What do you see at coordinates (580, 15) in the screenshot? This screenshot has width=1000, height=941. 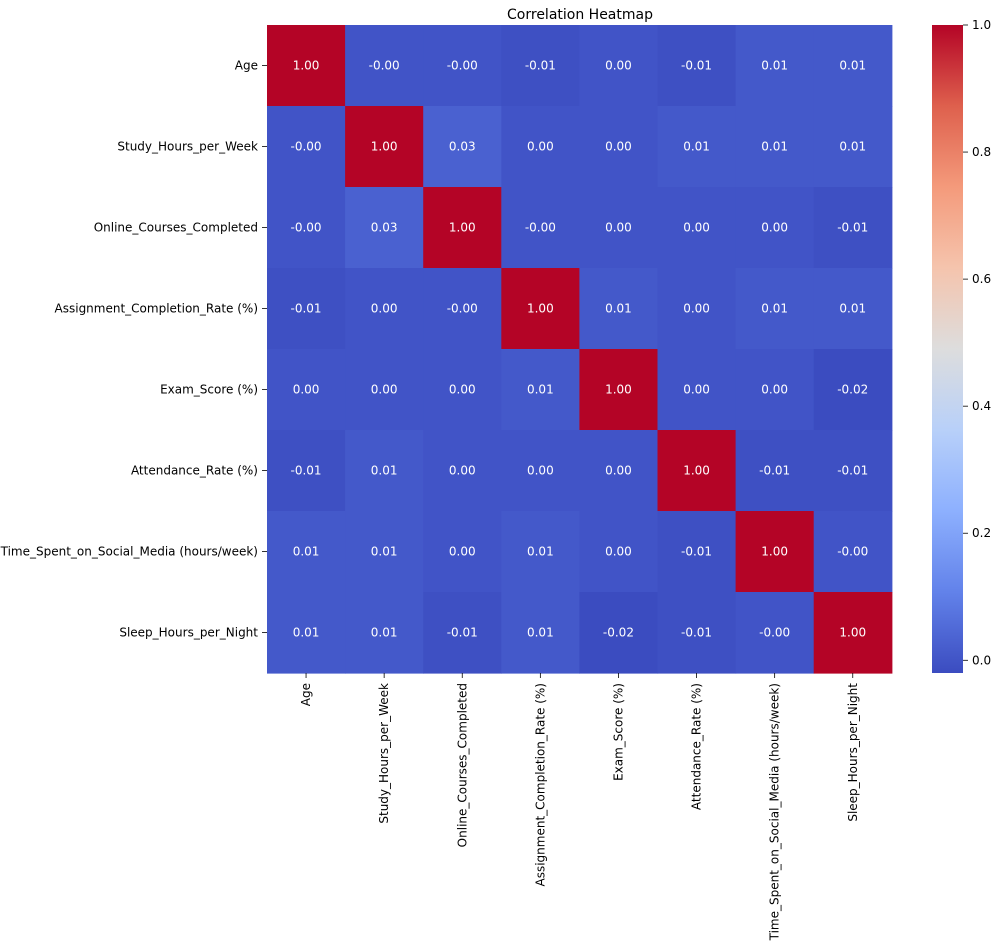 I see `chart-title: Correlation Heatmap` at bounding box center [580, 15].